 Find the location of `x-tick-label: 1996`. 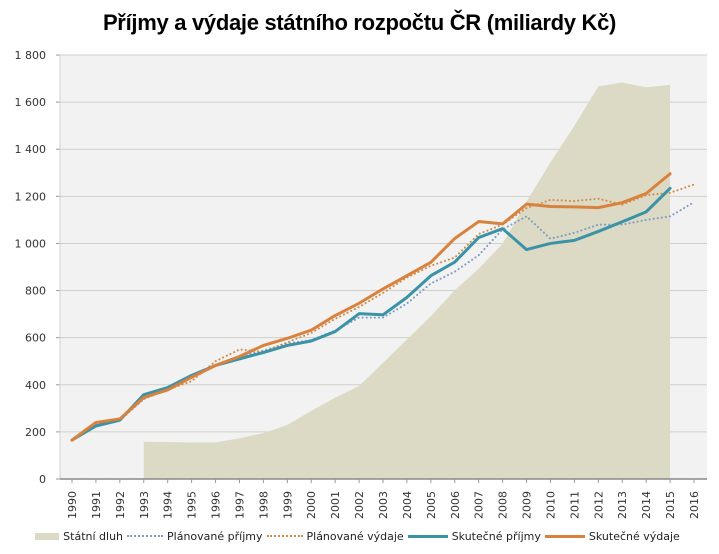

x-tick-label: 1996 is located at coordinates (216, 505).